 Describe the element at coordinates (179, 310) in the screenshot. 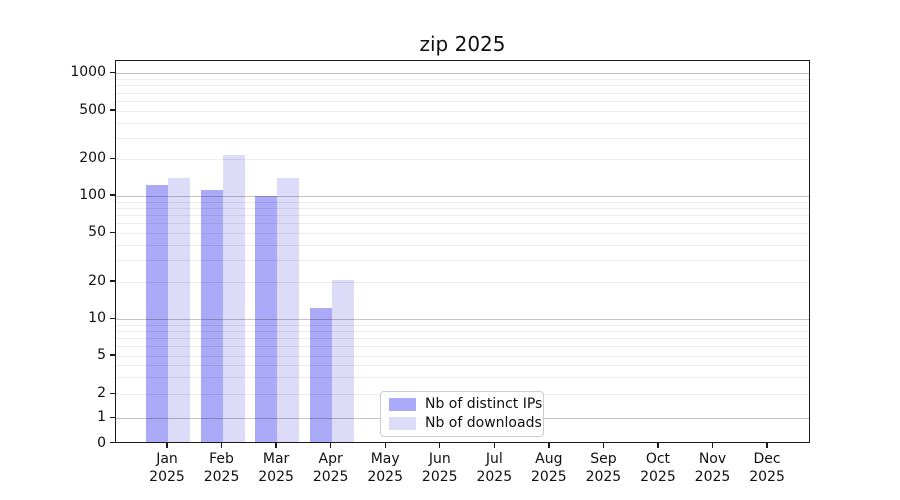

I see `bar-downloads-jan` at that location.